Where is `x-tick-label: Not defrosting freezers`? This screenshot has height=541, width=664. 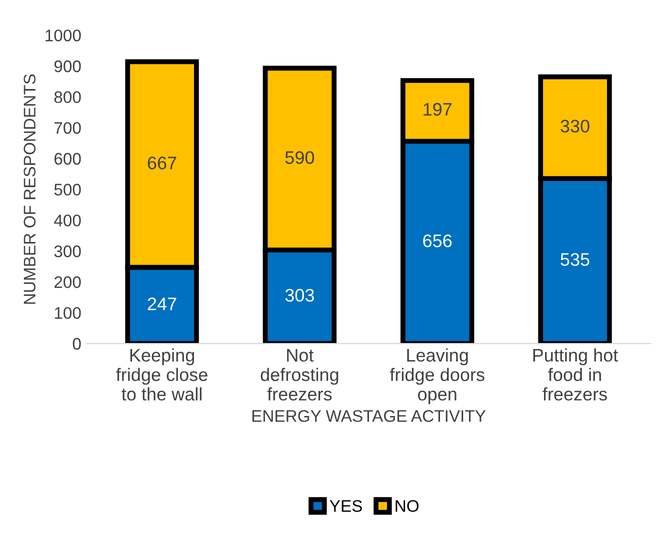 x-tick-label: Not defrosting freezers is located at coordinates (299, 375).